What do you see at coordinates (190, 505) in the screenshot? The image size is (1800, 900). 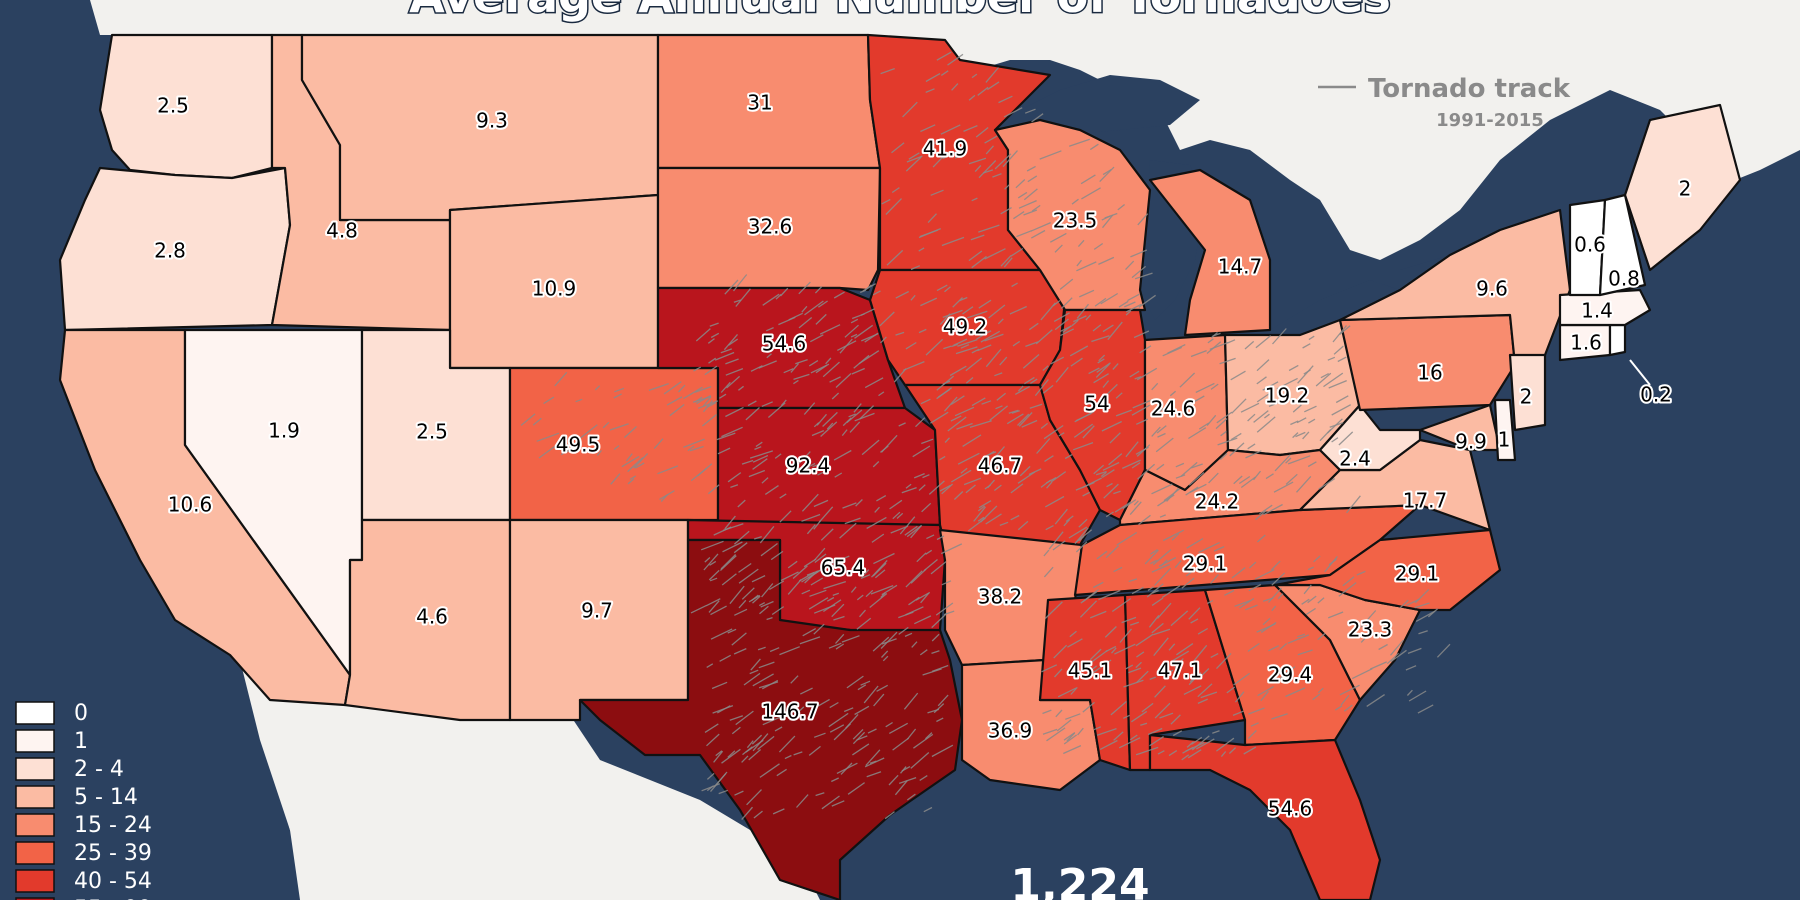 I see `label-ca: 10.6` at bounding box center [190, 505].